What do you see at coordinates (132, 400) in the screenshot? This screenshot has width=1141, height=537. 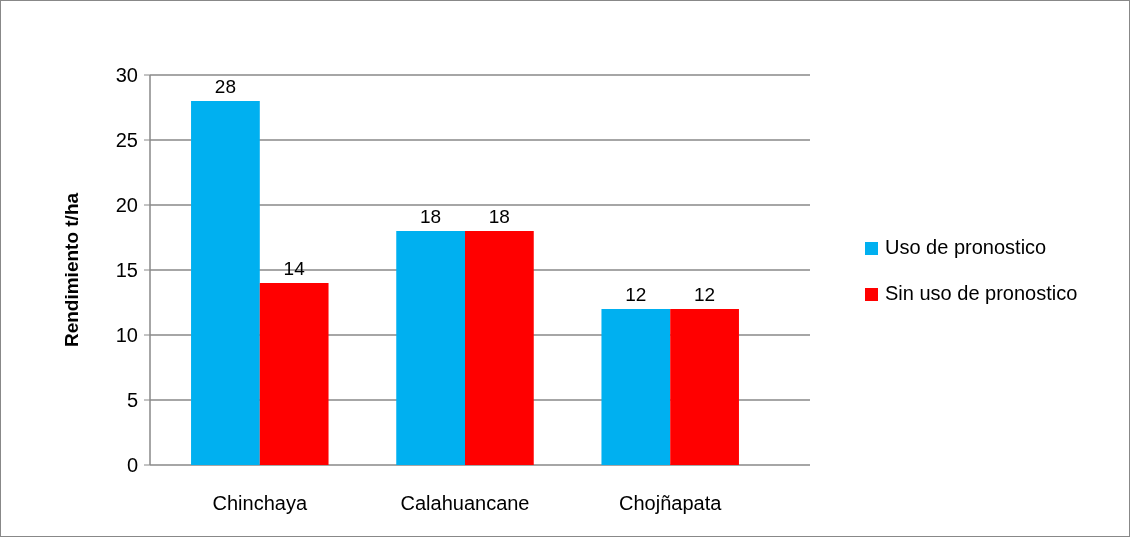 I see `y-tick-label: 5` at bounding box center [132, 400].